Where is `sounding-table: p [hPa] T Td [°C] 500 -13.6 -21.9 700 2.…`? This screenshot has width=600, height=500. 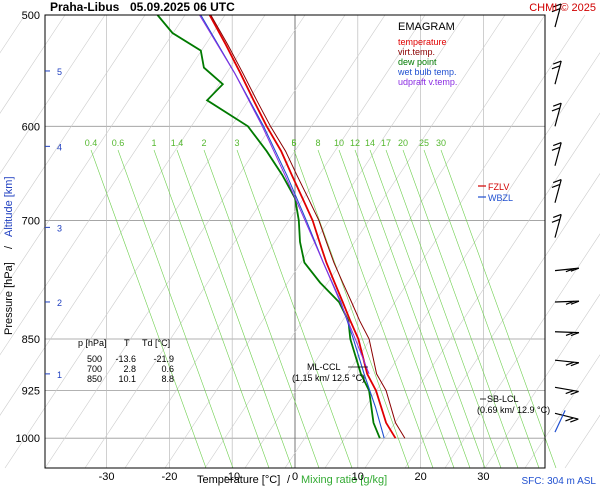
sounding-table: p [hPa] T Td [°C] 500 -13.6 -21.9 700 2.… is located at coordinates (126, 361).